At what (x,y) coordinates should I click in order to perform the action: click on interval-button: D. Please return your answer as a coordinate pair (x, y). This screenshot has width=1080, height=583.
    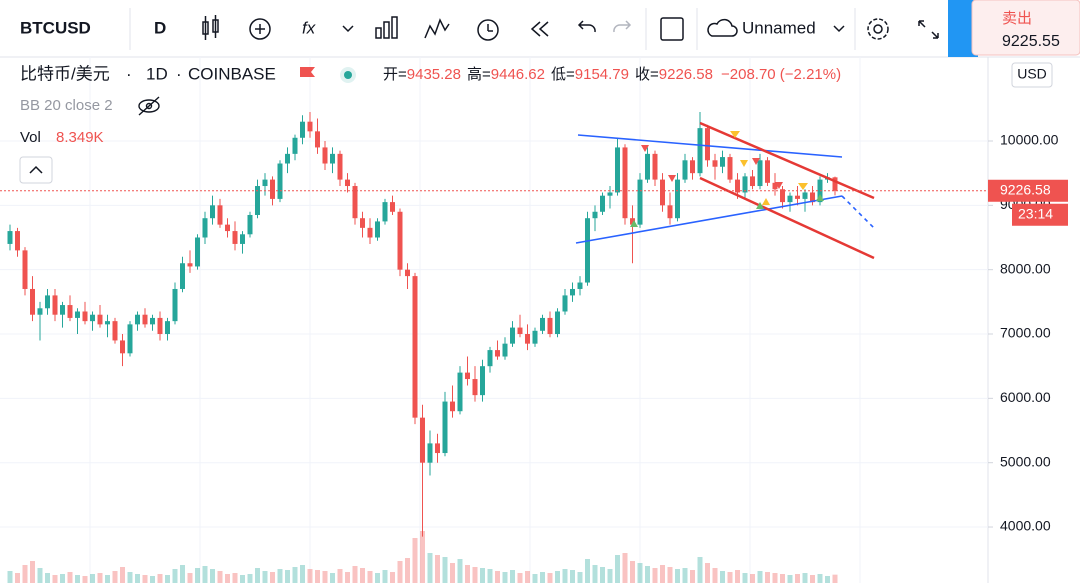
    Looking at the image, I should click on (160, 27).